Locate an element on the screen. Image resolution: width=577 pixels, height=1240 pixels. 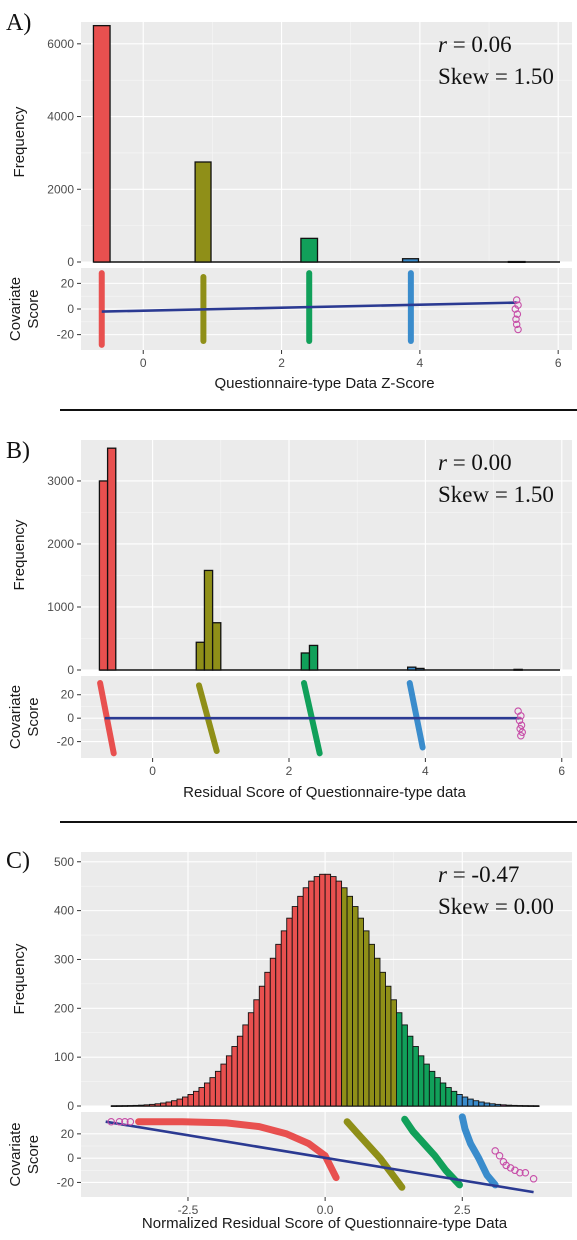
skew-statistic: Skew = 1.50 is located at coordinates (496, 494).